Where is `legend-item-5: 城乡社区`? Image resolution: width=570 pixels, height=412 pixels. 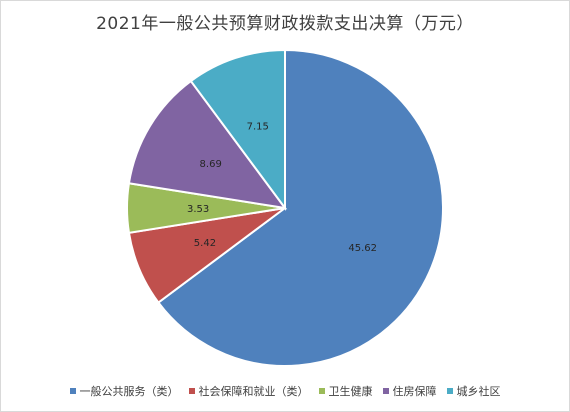 legend-item-5: 城乡社区 is located at coordinates (473, 391).